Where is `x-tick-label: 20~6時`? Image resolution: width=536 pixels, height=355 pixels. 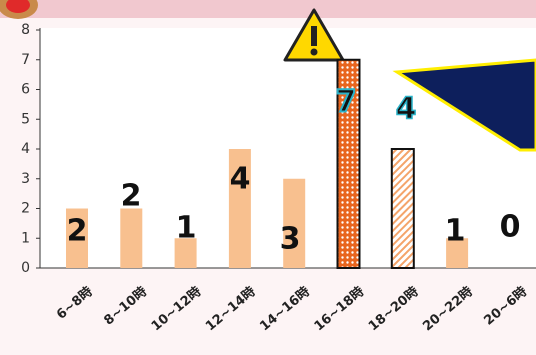
x-tick-label: 20~6時 is located at coordinates (505, 305).